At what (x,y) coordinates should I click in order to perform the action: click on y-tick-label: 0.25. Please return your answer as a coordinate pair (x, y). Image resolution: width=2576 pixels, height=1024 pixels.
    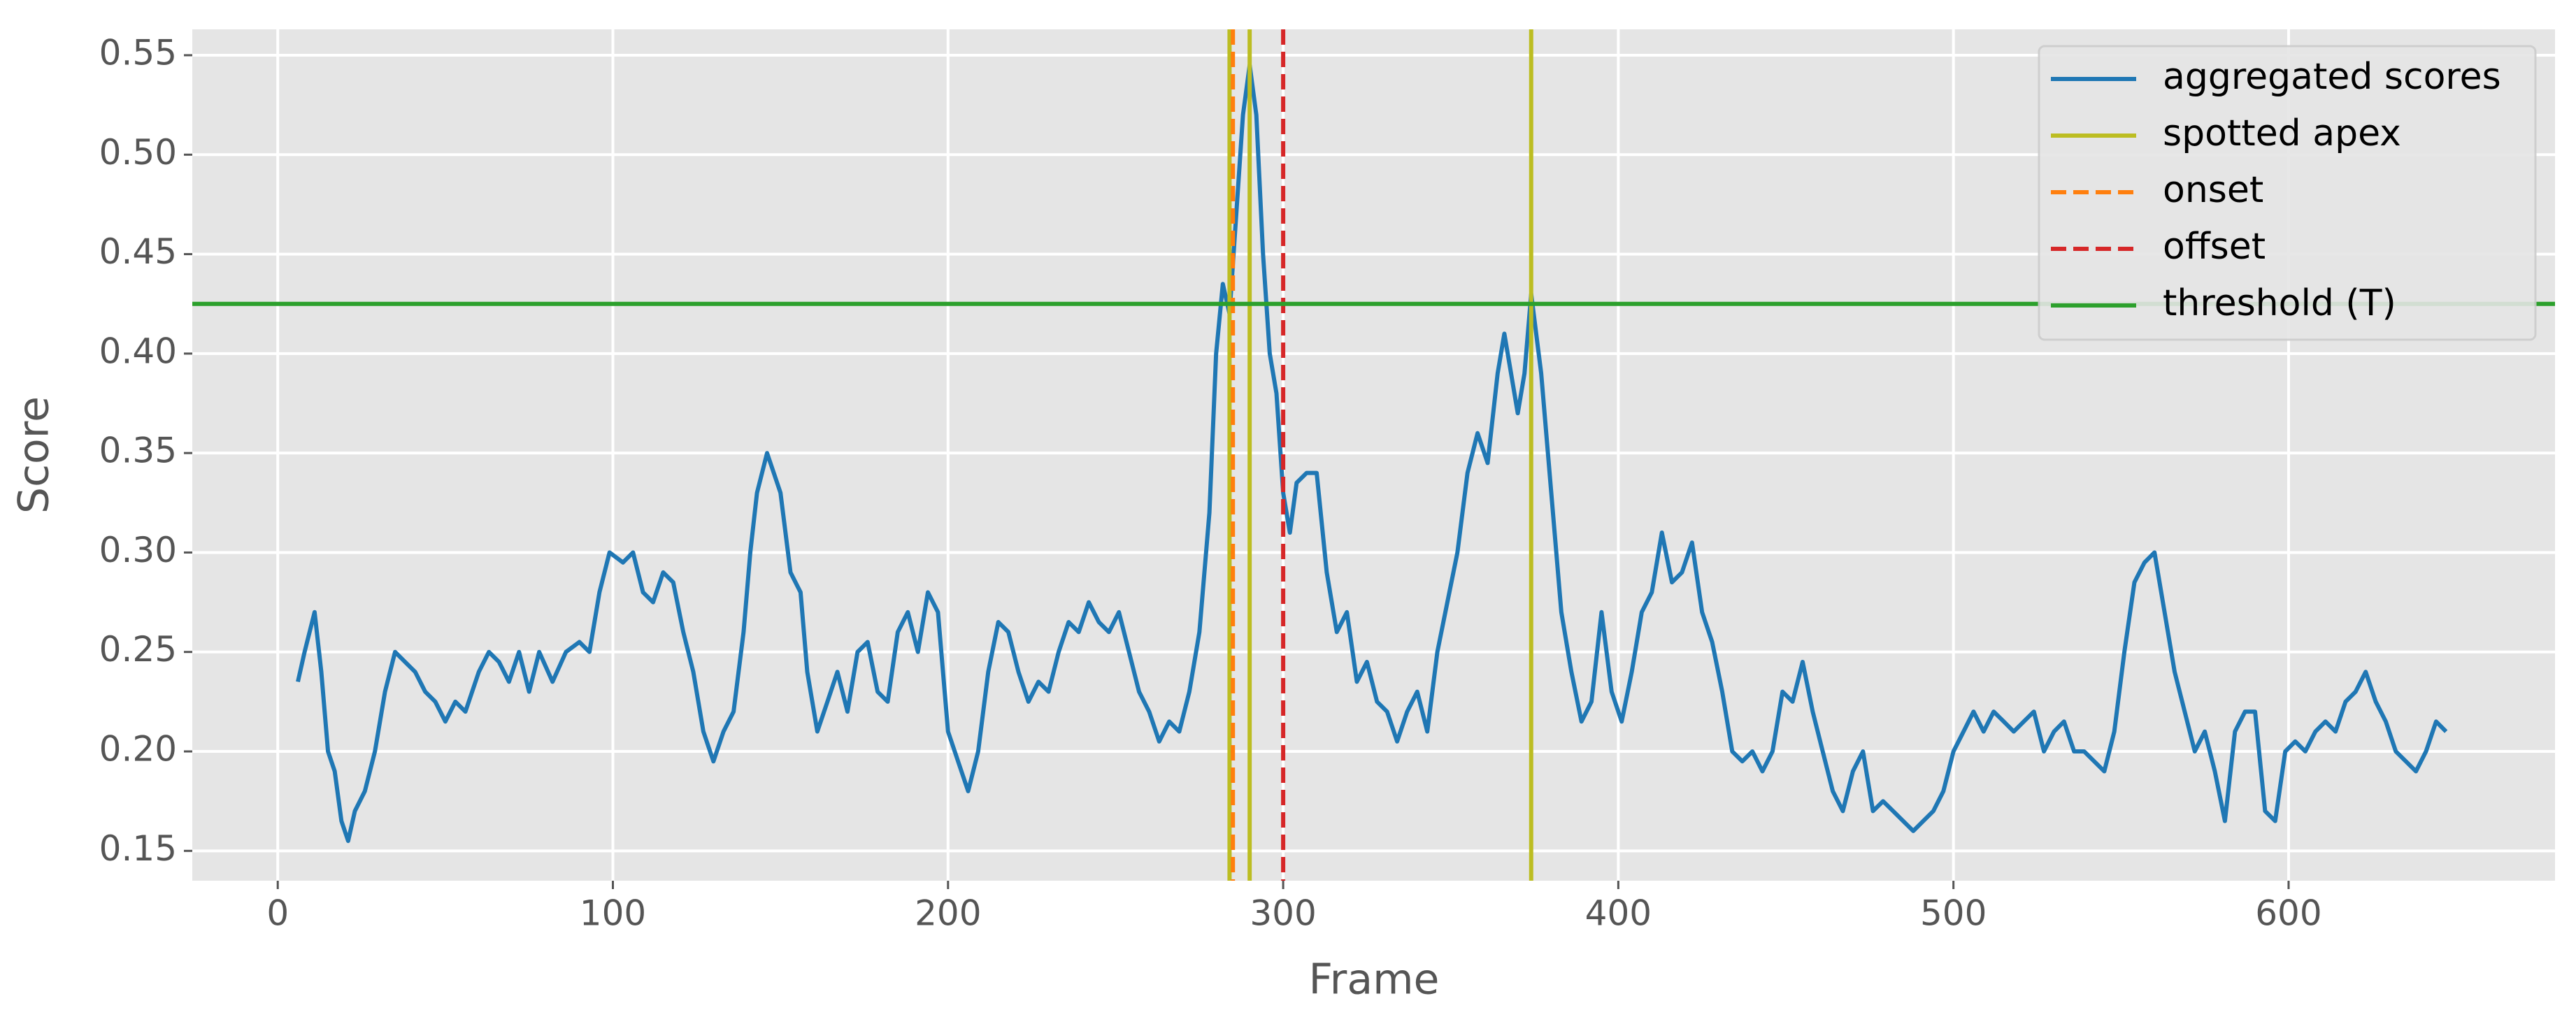
    Looking at the image, I should click on (138, 649).